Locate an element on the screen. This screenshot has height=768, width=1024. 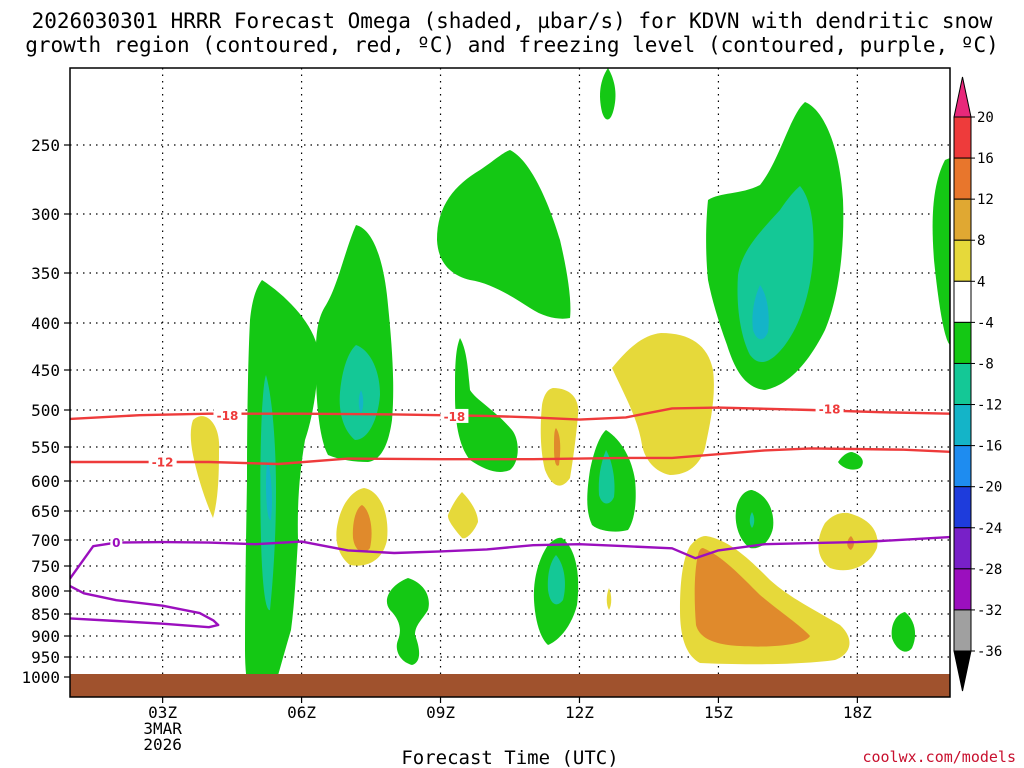
x-tick-sublabel: 3MAR is located at coordinates (162, 728).